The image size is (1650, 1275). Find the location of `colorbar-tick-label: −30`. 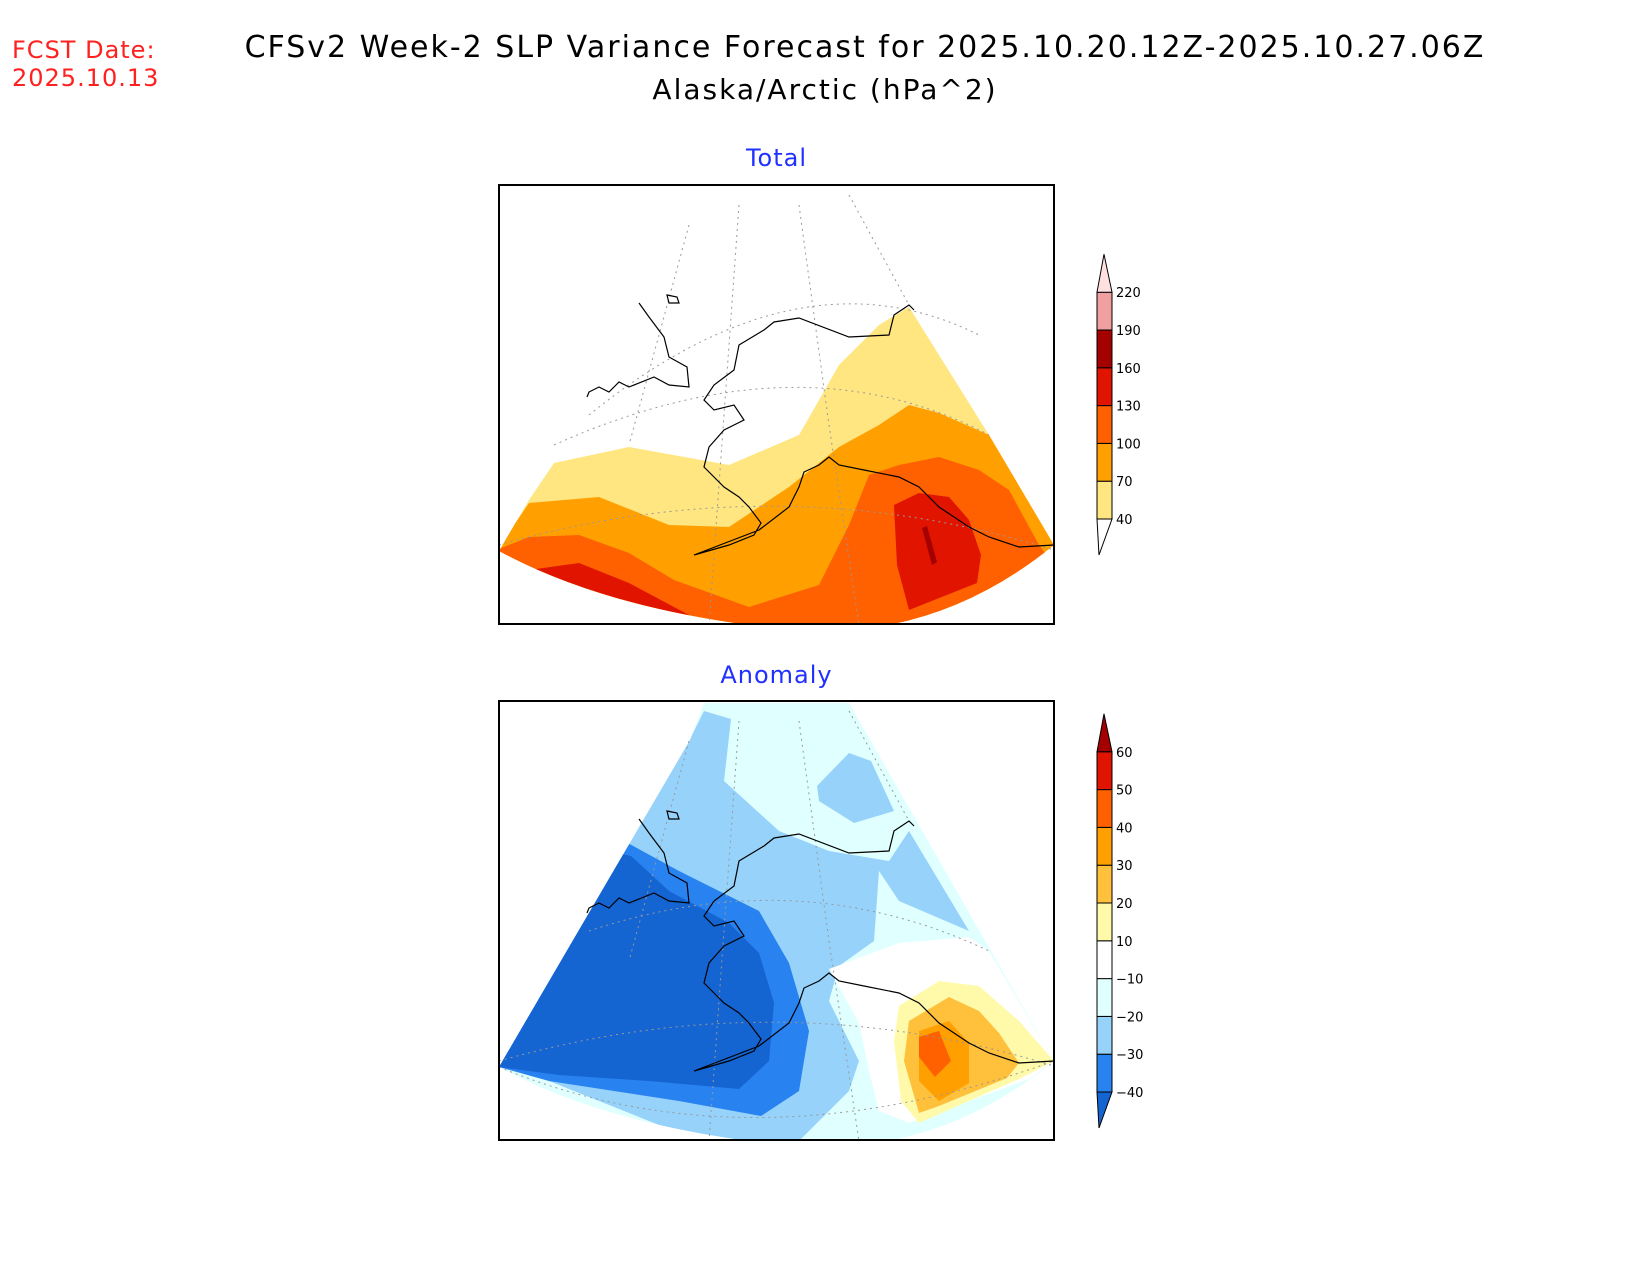

colorbar-tick-label: −30 is located at coordinates (1129, 1055).